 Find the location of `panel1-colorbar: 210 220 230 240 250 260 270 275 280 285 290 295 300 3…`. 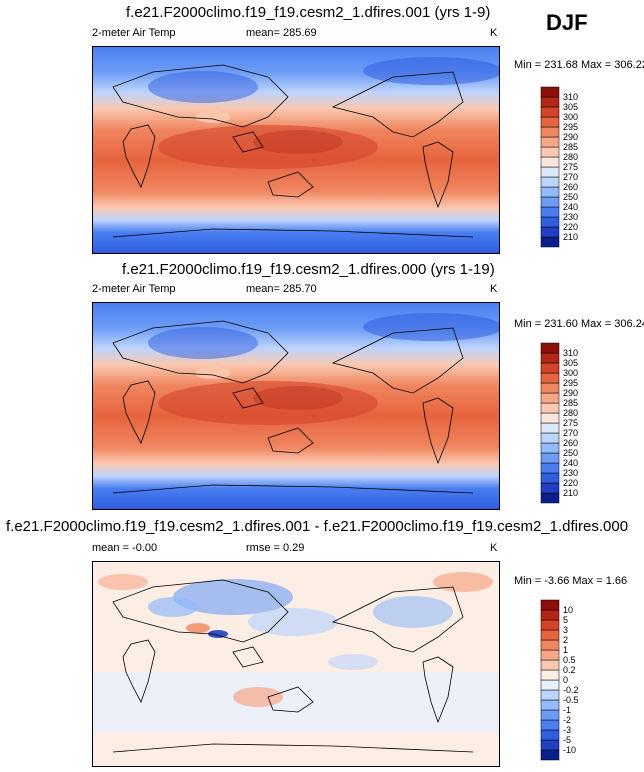

panel1-colorbar: 210 220 230 240 250 260 270 275 280 285 290 295 300 3… is located at coordinates (560, 167).